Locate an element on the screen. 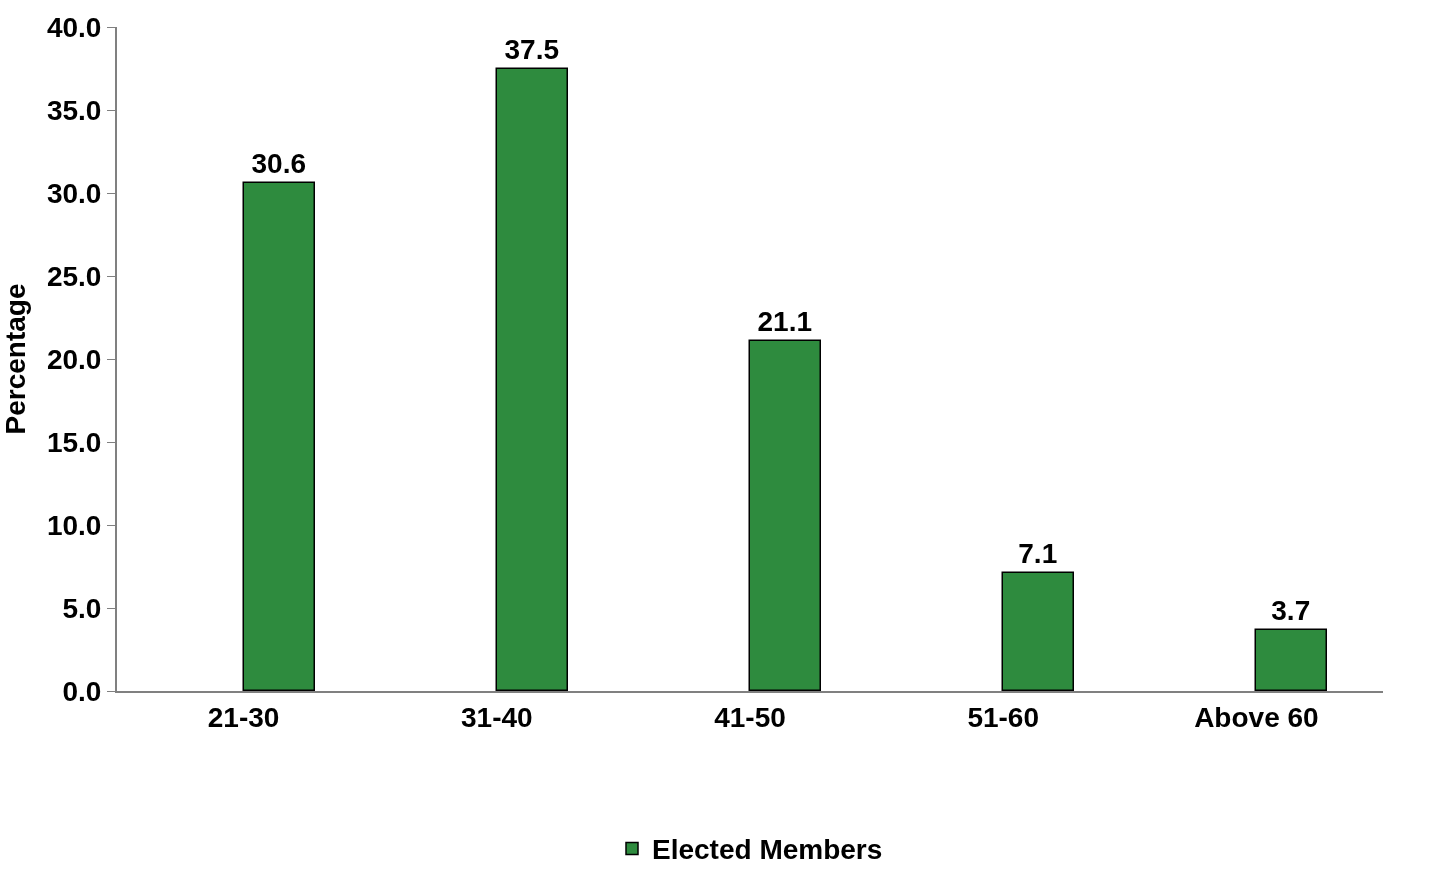  x-tick-label: 51-60 is located at coordinates (1003, 717).